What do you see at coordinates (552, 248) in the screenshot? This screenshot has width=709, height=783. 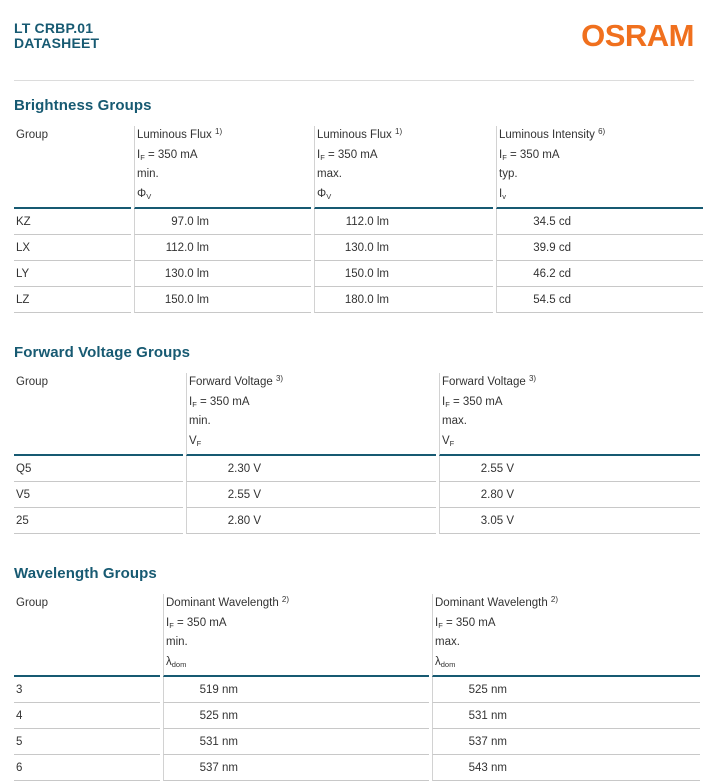 I see `measurement-value: 39.9 cd` at bounding box center [552, 248].